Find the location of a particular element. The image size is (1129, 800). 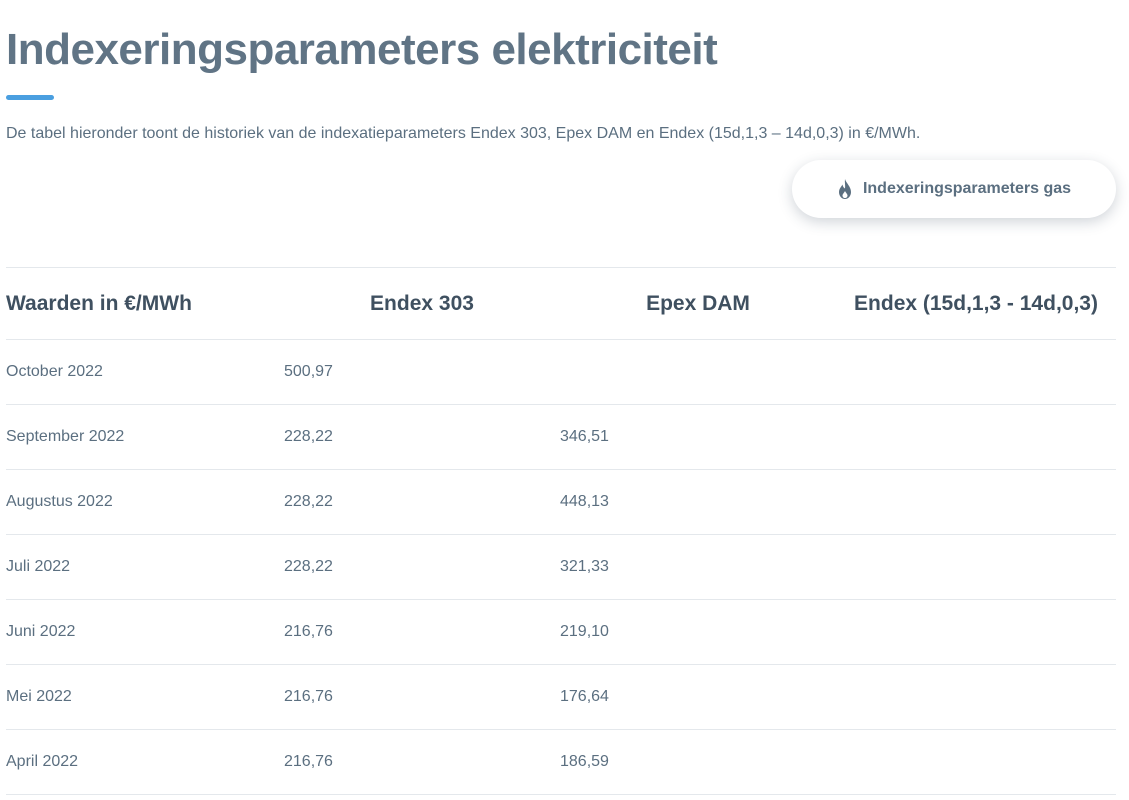

flame-icon is located at coordinates (845, 189).